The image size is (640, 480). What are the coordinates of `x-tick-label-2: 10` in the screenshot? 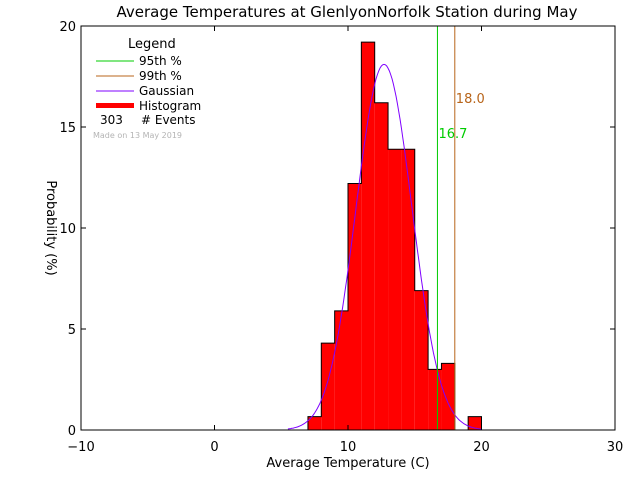 It's located at (348, 447).